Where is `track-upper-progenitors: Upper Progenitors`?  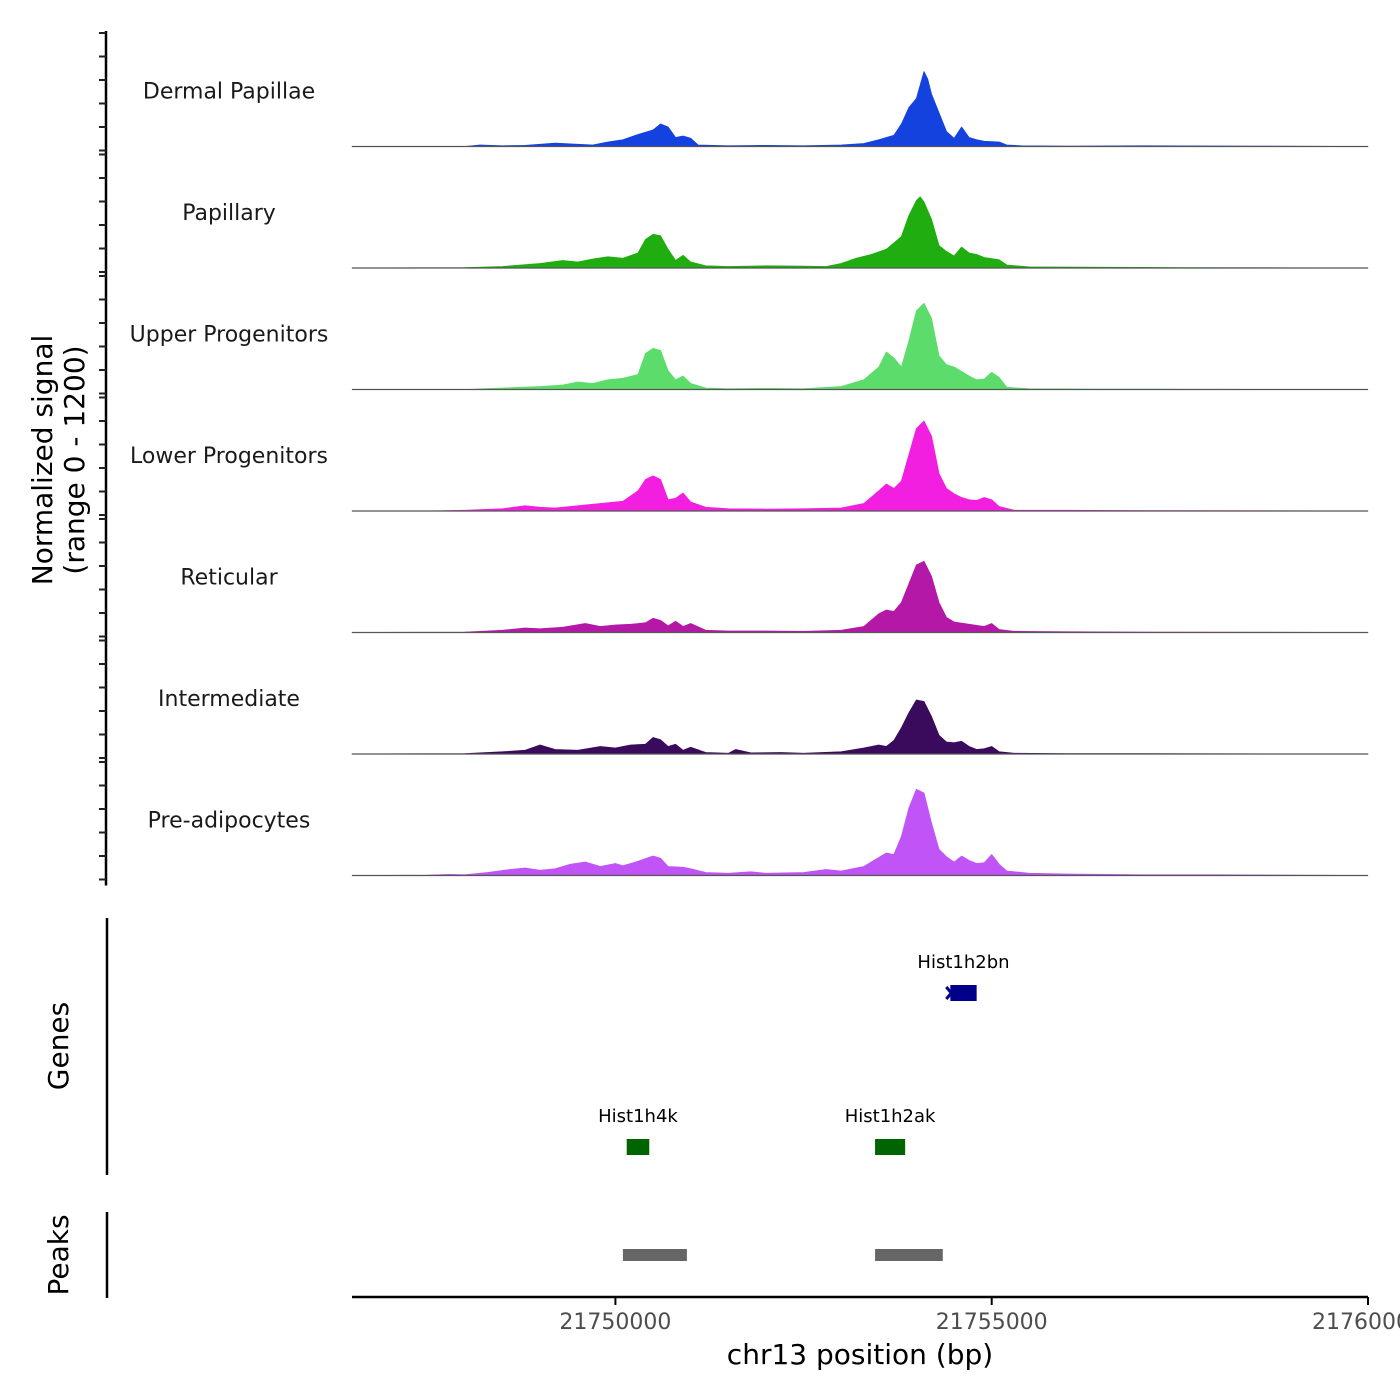
track-upper-progenitors: Upper Progenitors is located at coordinates (749, 346).